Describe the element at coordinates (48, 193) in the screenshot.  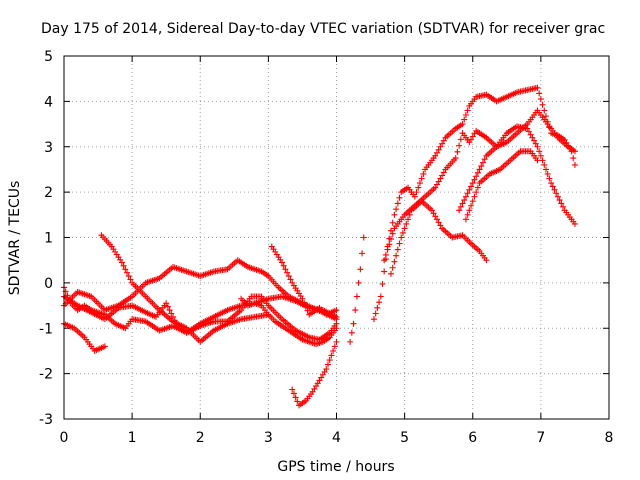
I see `y-tick-label: 2` at that location.